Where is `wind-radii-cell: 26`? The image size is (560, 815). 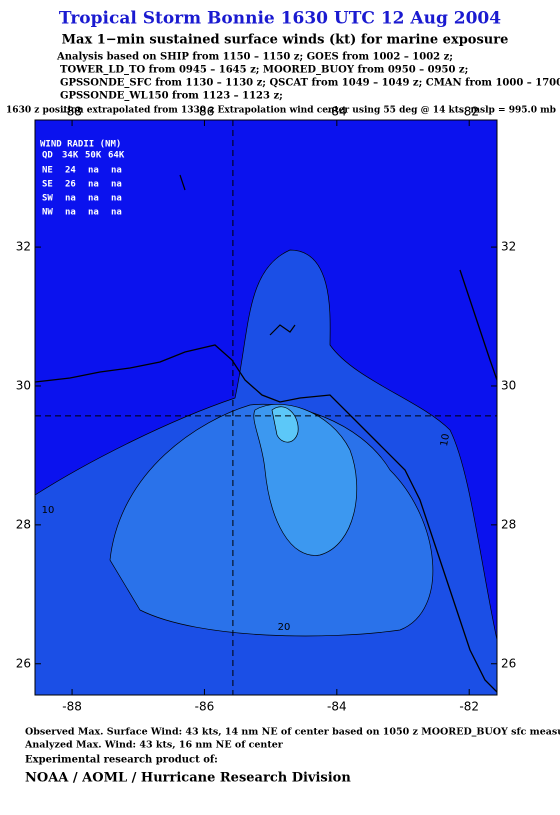
wind-radii-cell: 26 is located at coordinates (70, 185).